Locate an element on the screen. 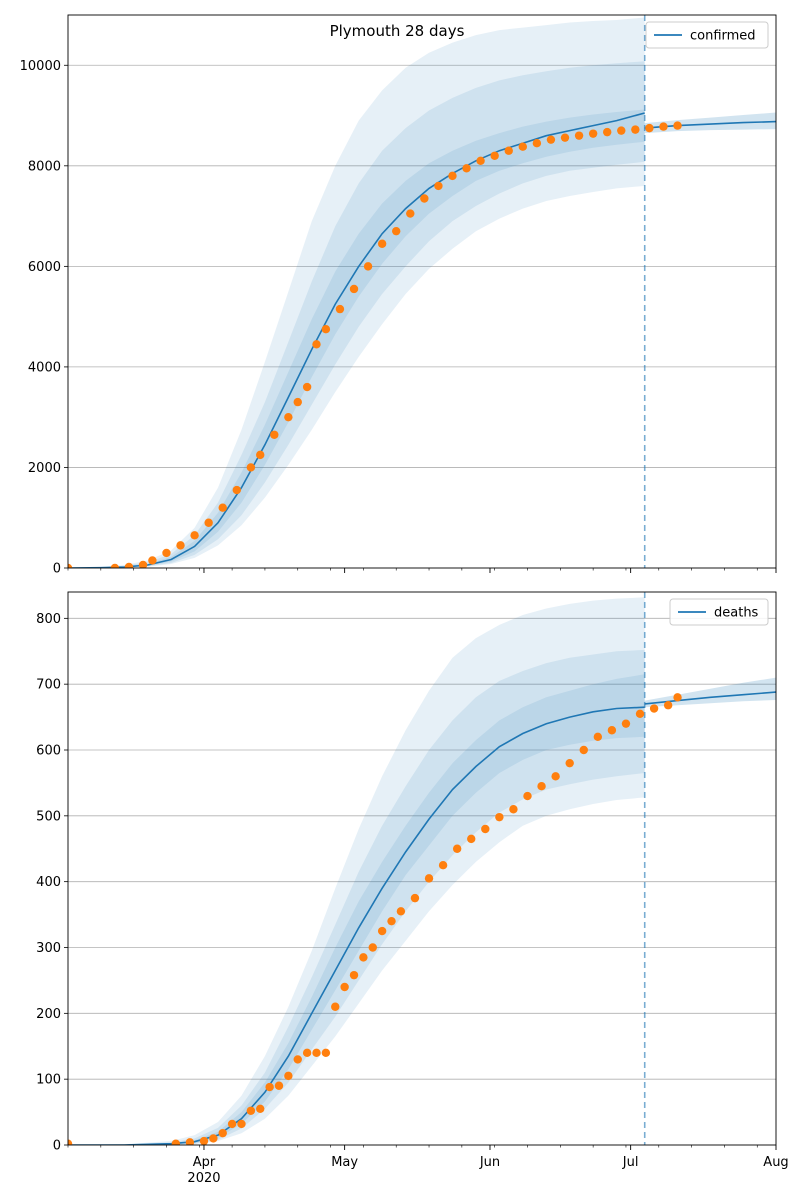 This screenshot has height=1200, width=800. legend: confirmed is located at coordinates (707, 35).